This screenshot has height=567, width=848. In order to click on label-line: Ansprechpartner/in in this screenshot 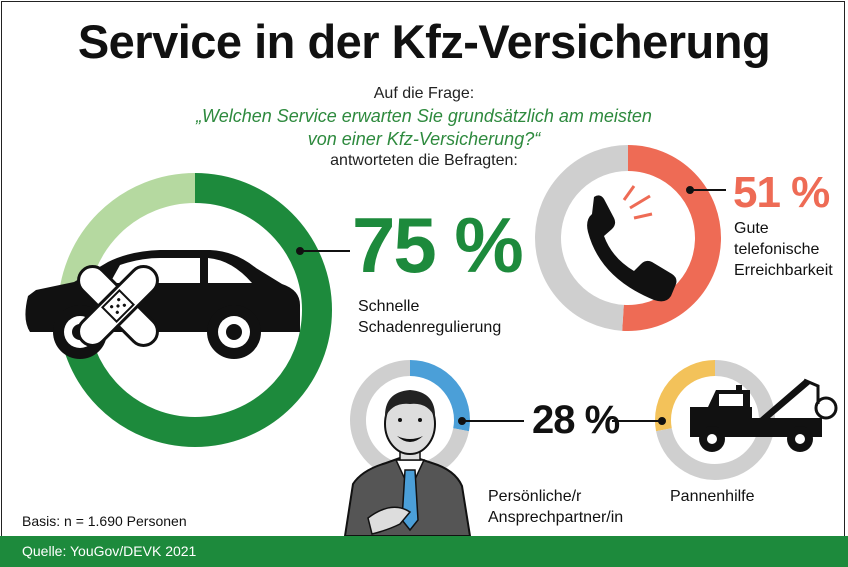, I will do `click(556, 517)`.